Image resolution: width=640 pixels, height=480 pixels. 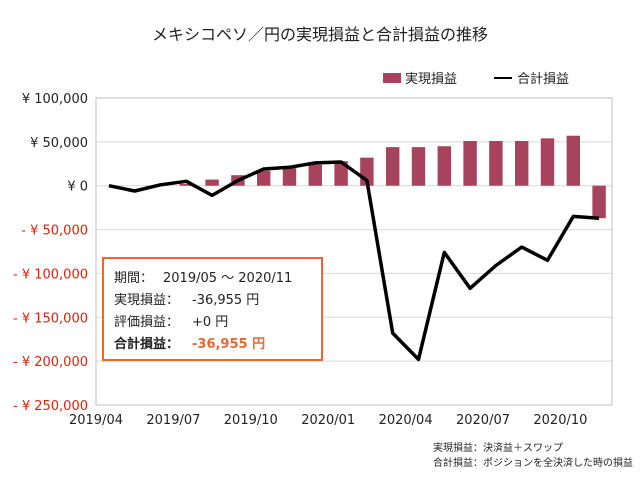 I want to click on bar-2020/06, so click(x=470, y=163).